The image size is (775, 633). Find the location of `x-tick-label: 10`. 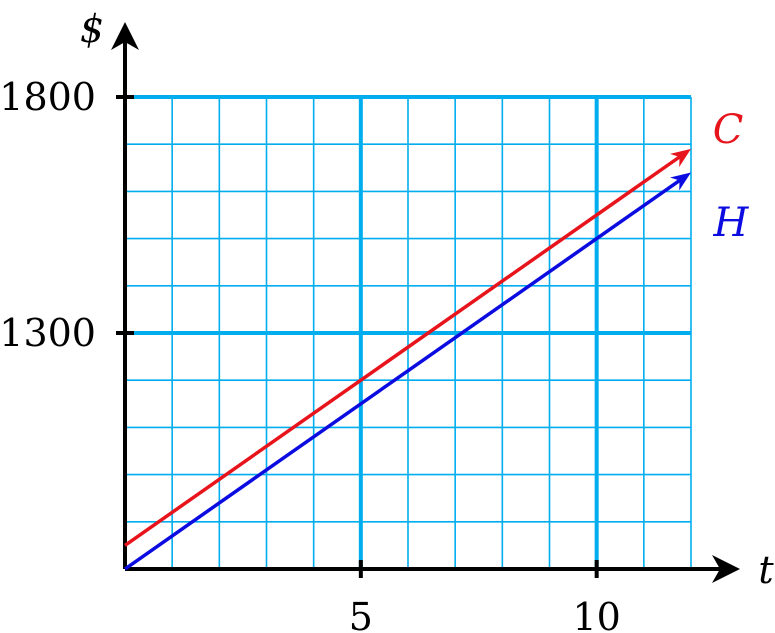

x-tick-label: 10 is located at coordinates (596, 614).